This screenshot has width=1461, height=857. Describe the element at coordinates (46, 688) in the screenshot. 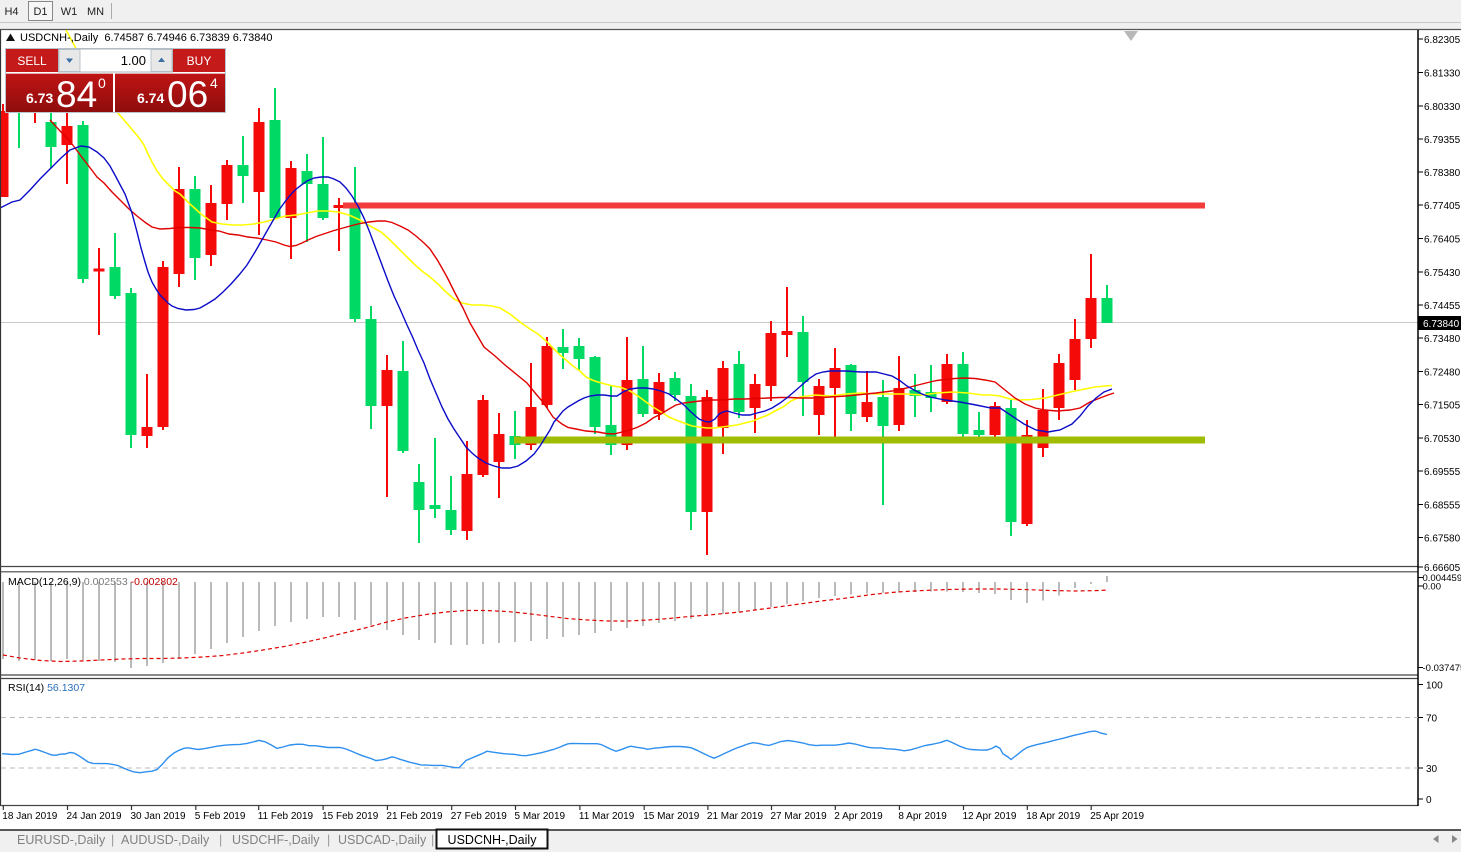

I see `svg-text: RSI(14) 56.1307` at that location.